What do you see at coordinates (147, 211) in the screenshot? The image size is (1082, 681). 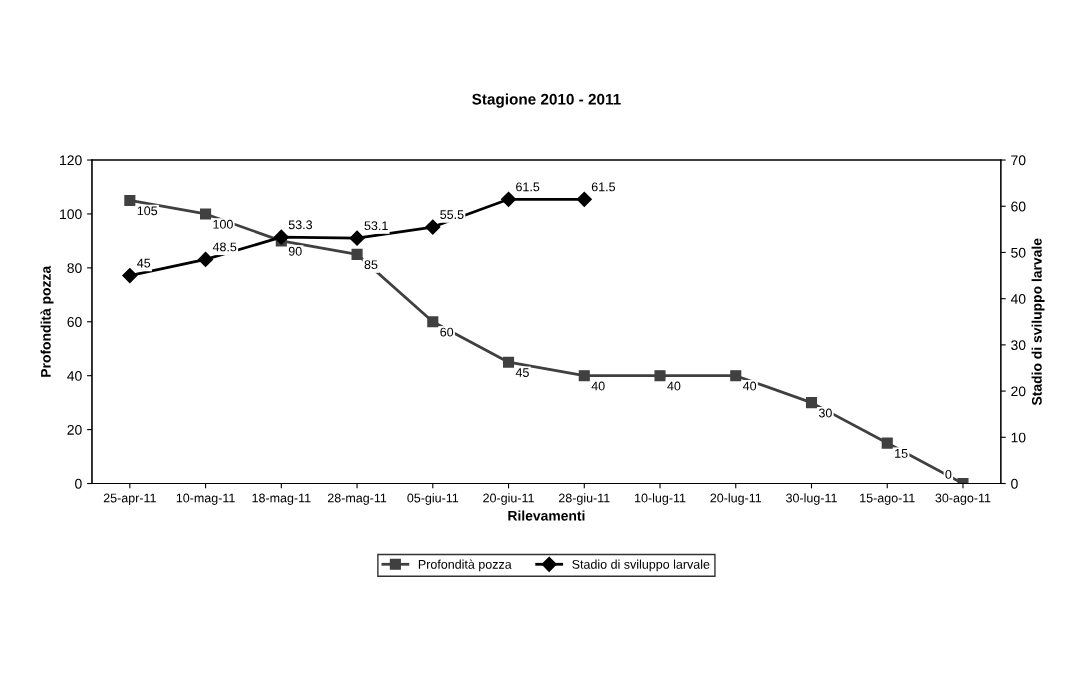 I see `data-label: 105` at bounding box center [147, 211].